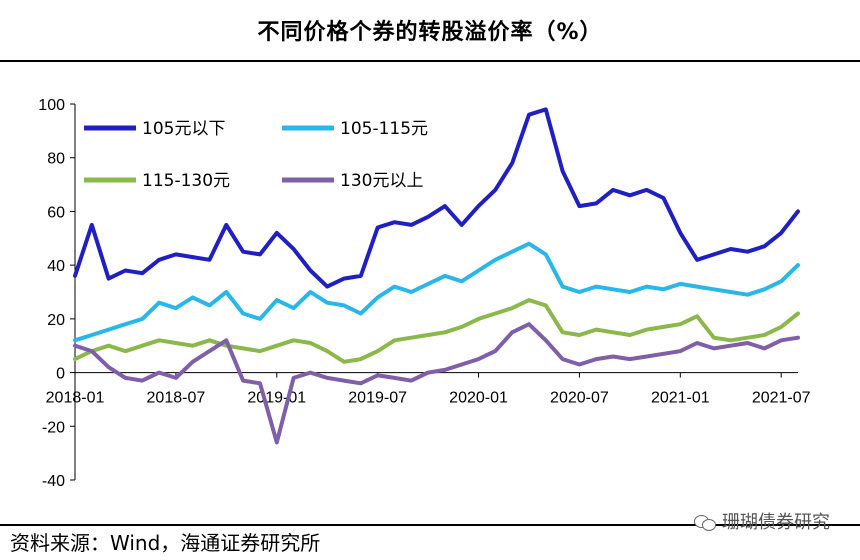 This screenshot has width=860, height=560. I want to click on legend-label: 115-130元, so click(186, 181).